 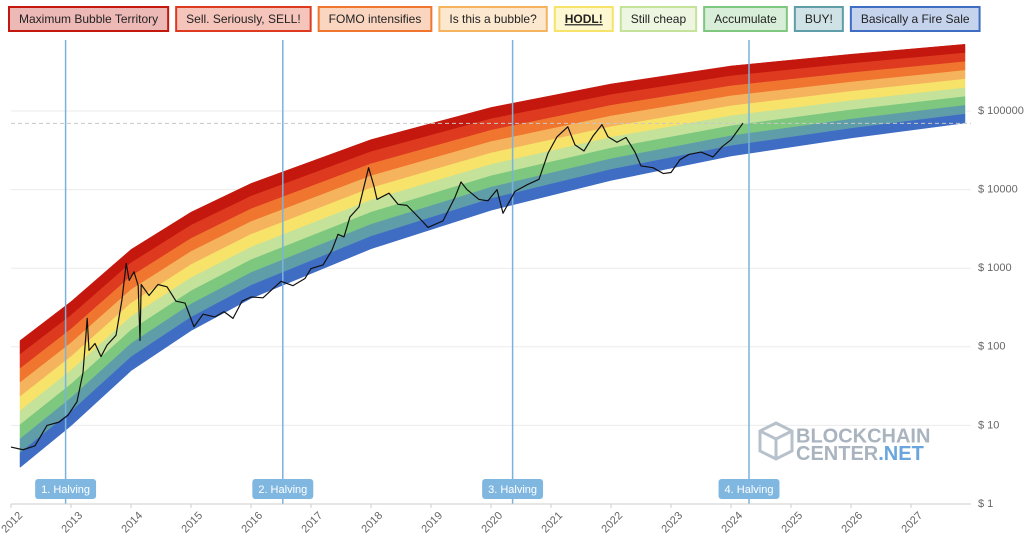 I want to click on x-tick-label: 2021, so click(x=552, y=523).